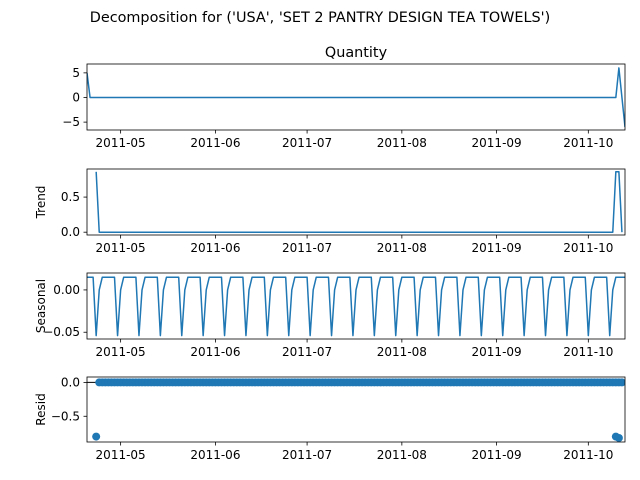 This screenshot has height=480, width=640. Describe the element at coordinates (41, 306) in the screenshot. I see `y-axis-label: Seasonal` at that location.